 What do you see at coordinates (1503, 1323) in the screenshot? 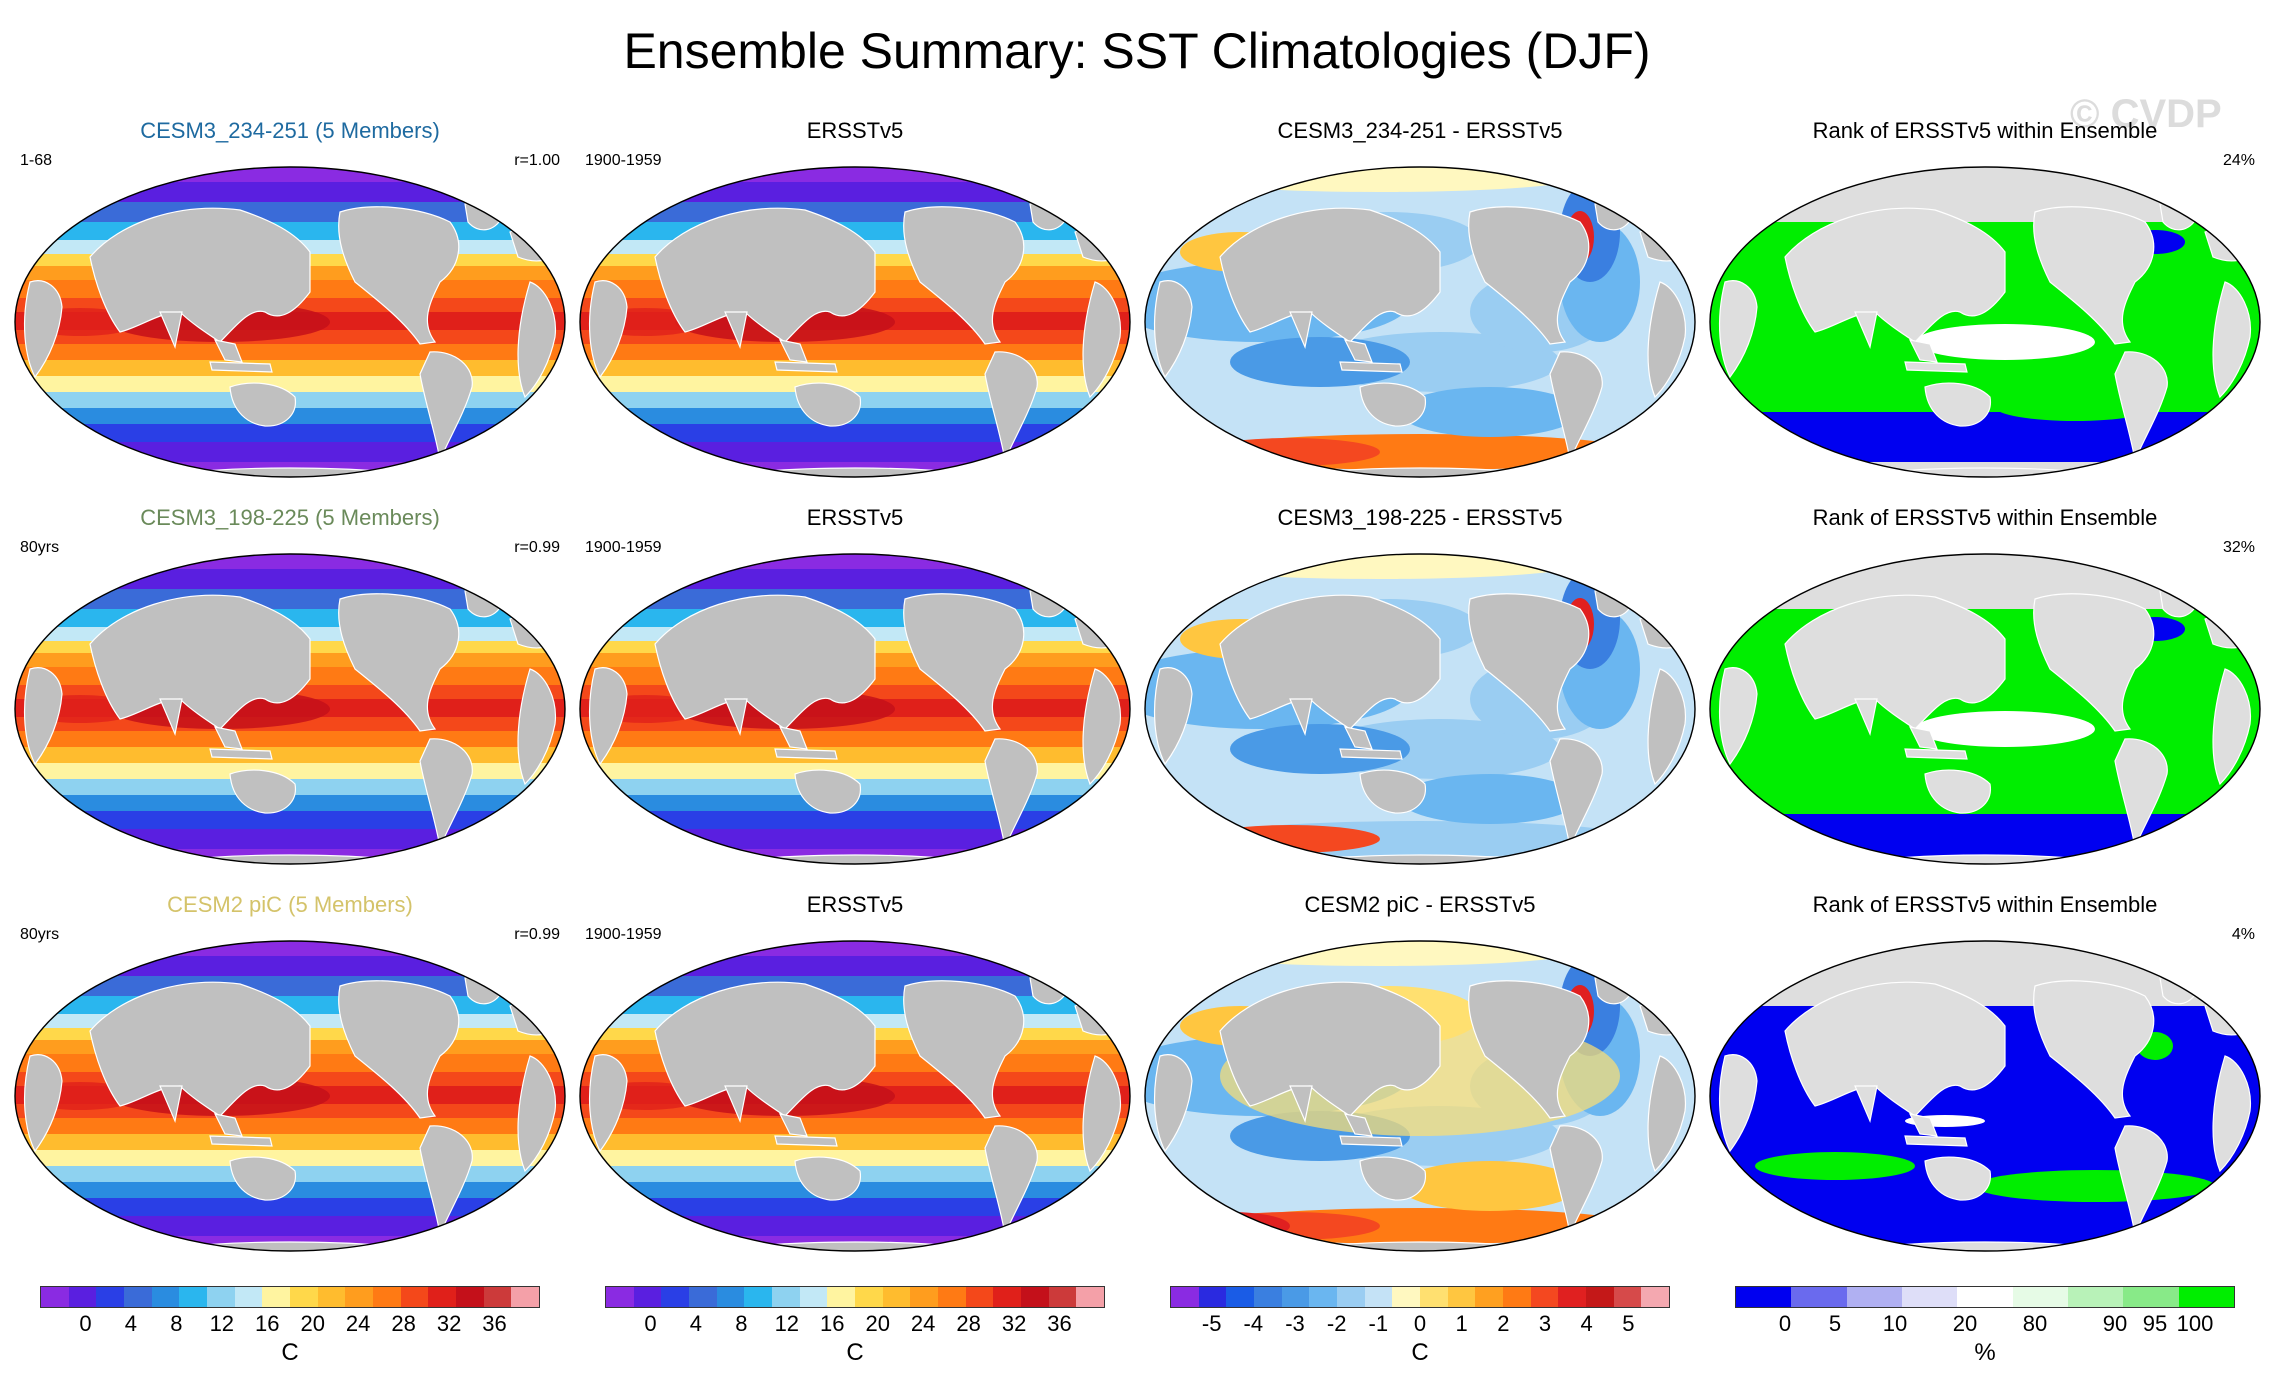
I see `colorbar-tick-label: 2` at bounding box center [1503, 1323].